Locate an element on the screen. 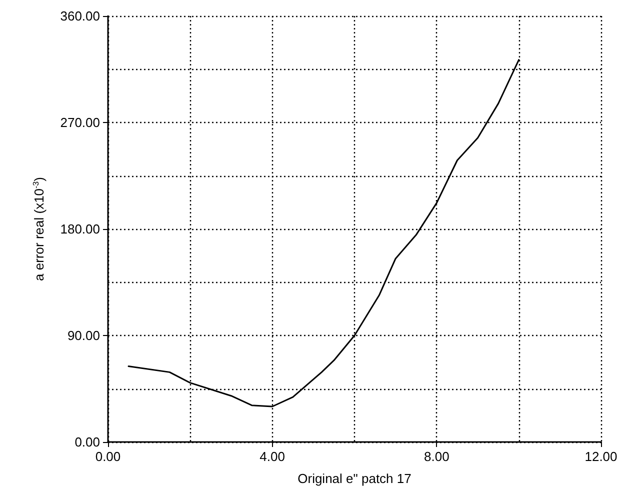 Image resolution: width=624 pixels, height=501 pixels. x-tick-label: 8.00 is located at coordinates (437, 456).